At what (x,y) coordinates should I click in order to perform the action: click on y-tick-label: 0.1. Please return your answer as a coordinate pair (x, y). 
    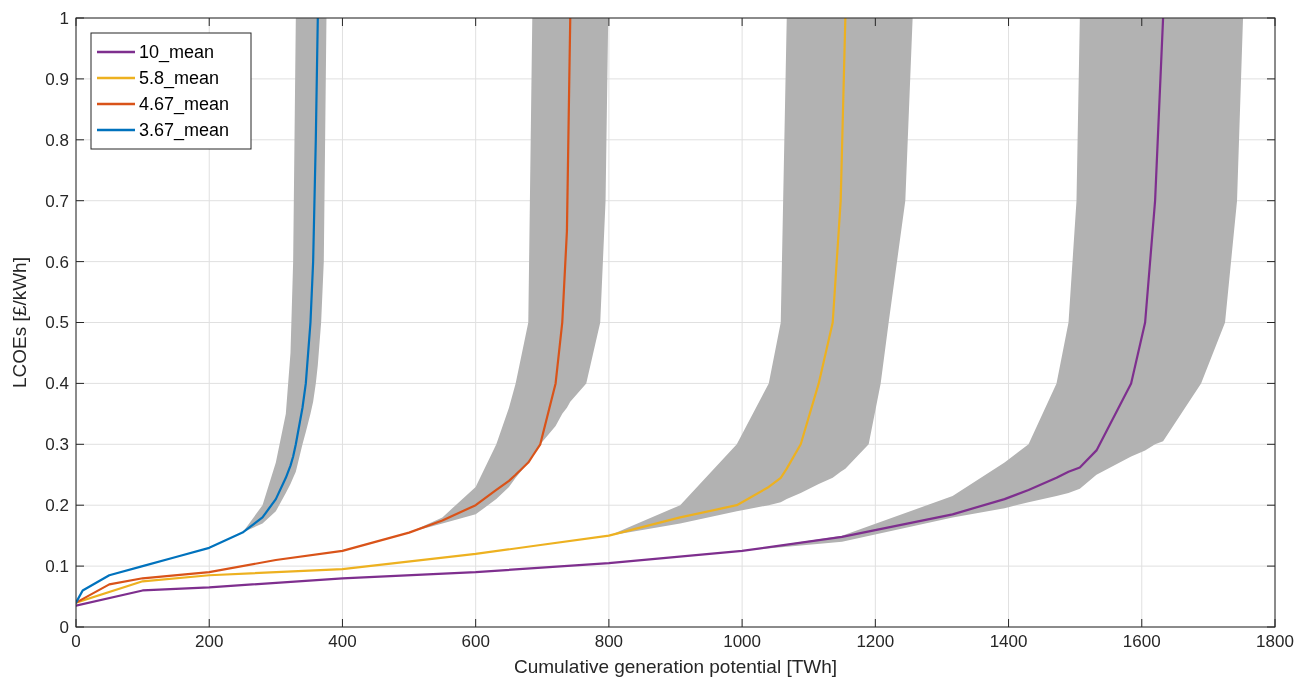
    Looking at the image, I should click on (57, 567).